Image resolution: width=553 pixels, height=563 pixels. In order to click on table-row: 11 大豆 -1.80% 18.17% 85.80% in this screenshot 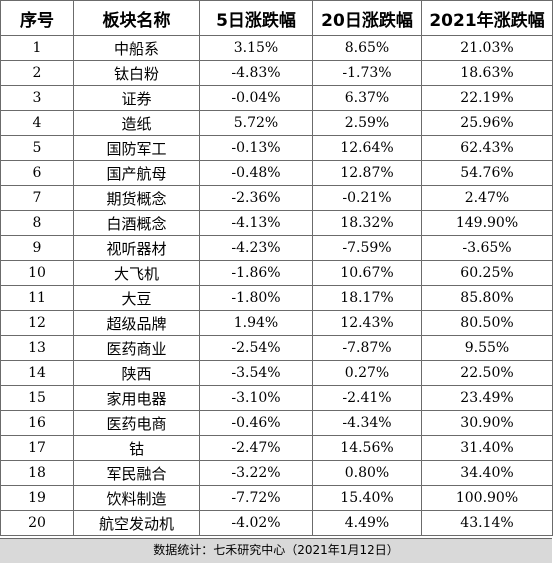, I will do `click(276, 298)`.